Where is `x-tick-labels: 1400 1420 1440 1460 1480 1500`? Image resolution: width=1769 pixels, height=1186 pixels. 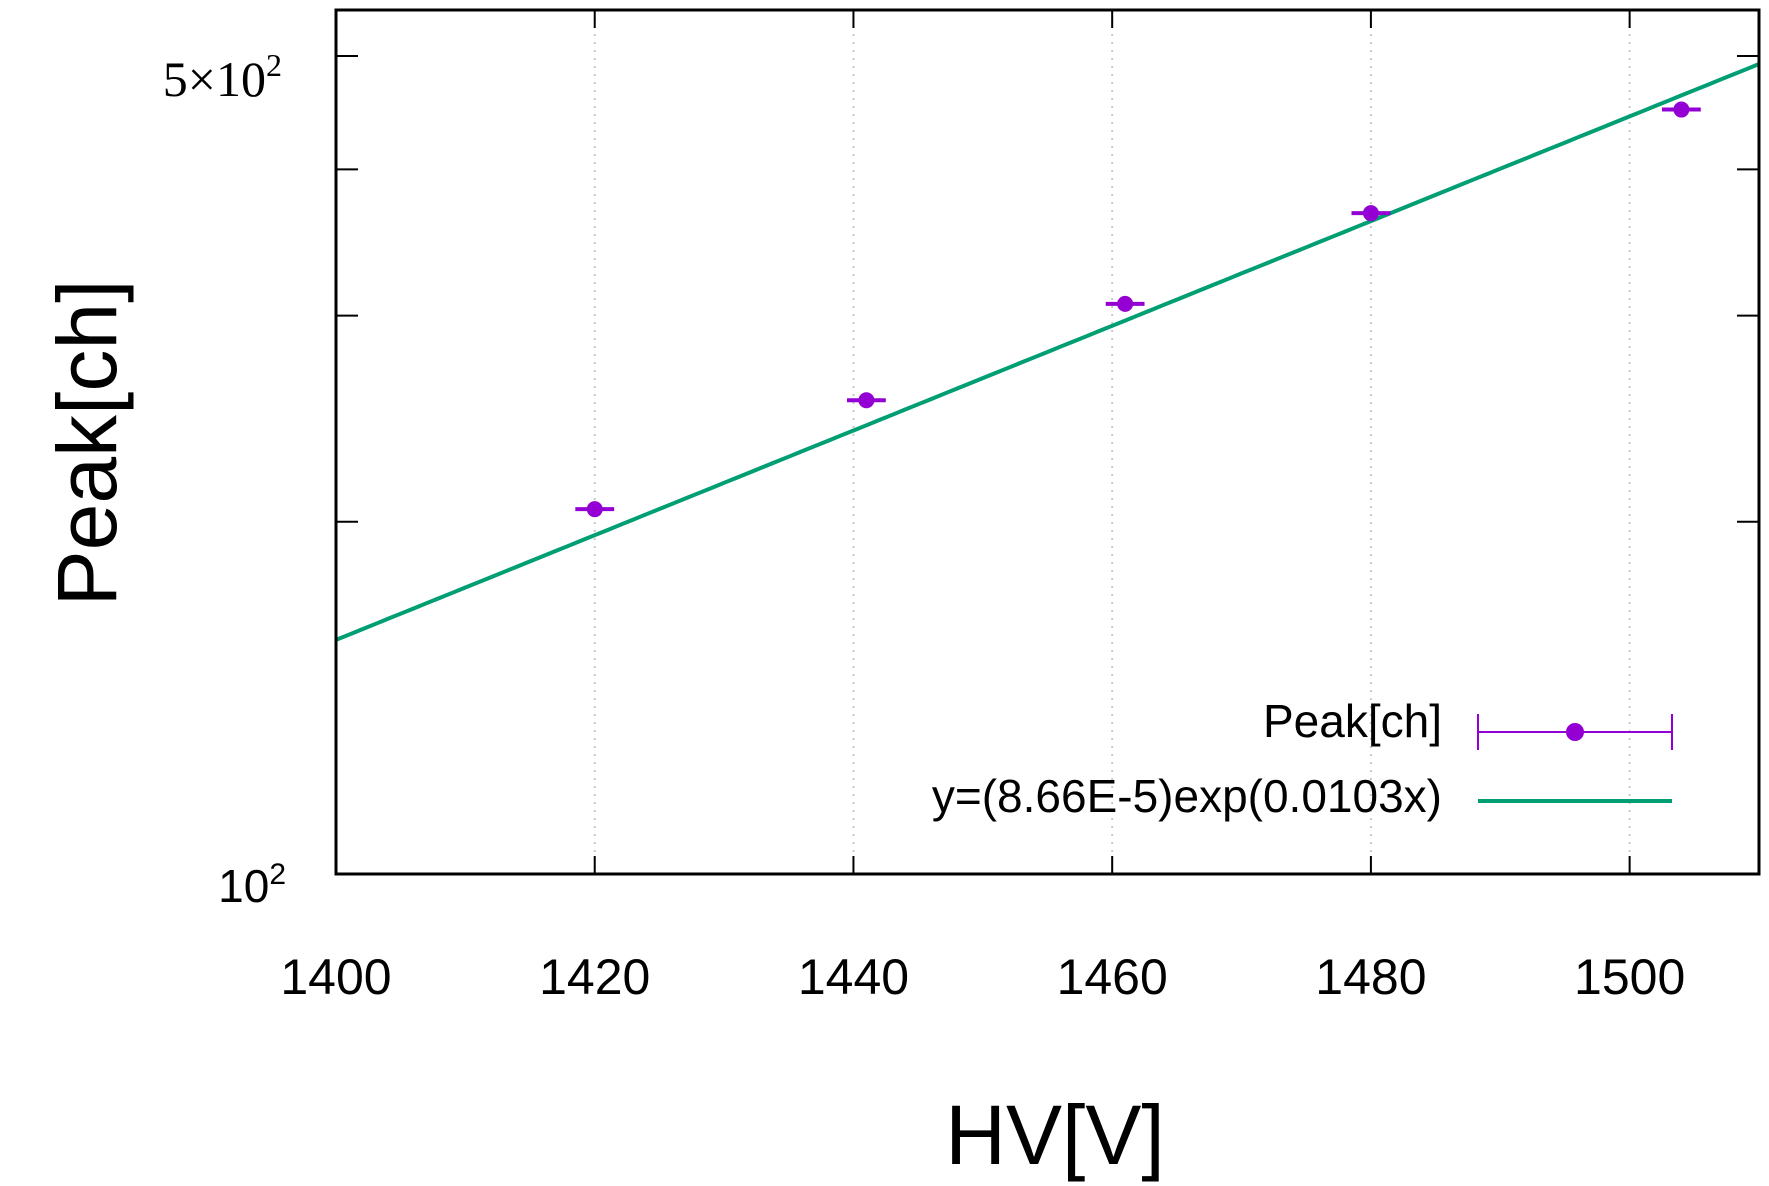
x-tick-labels: 1400 1420 1440 1460 1480 1500 is located at coordinates (982, 977).